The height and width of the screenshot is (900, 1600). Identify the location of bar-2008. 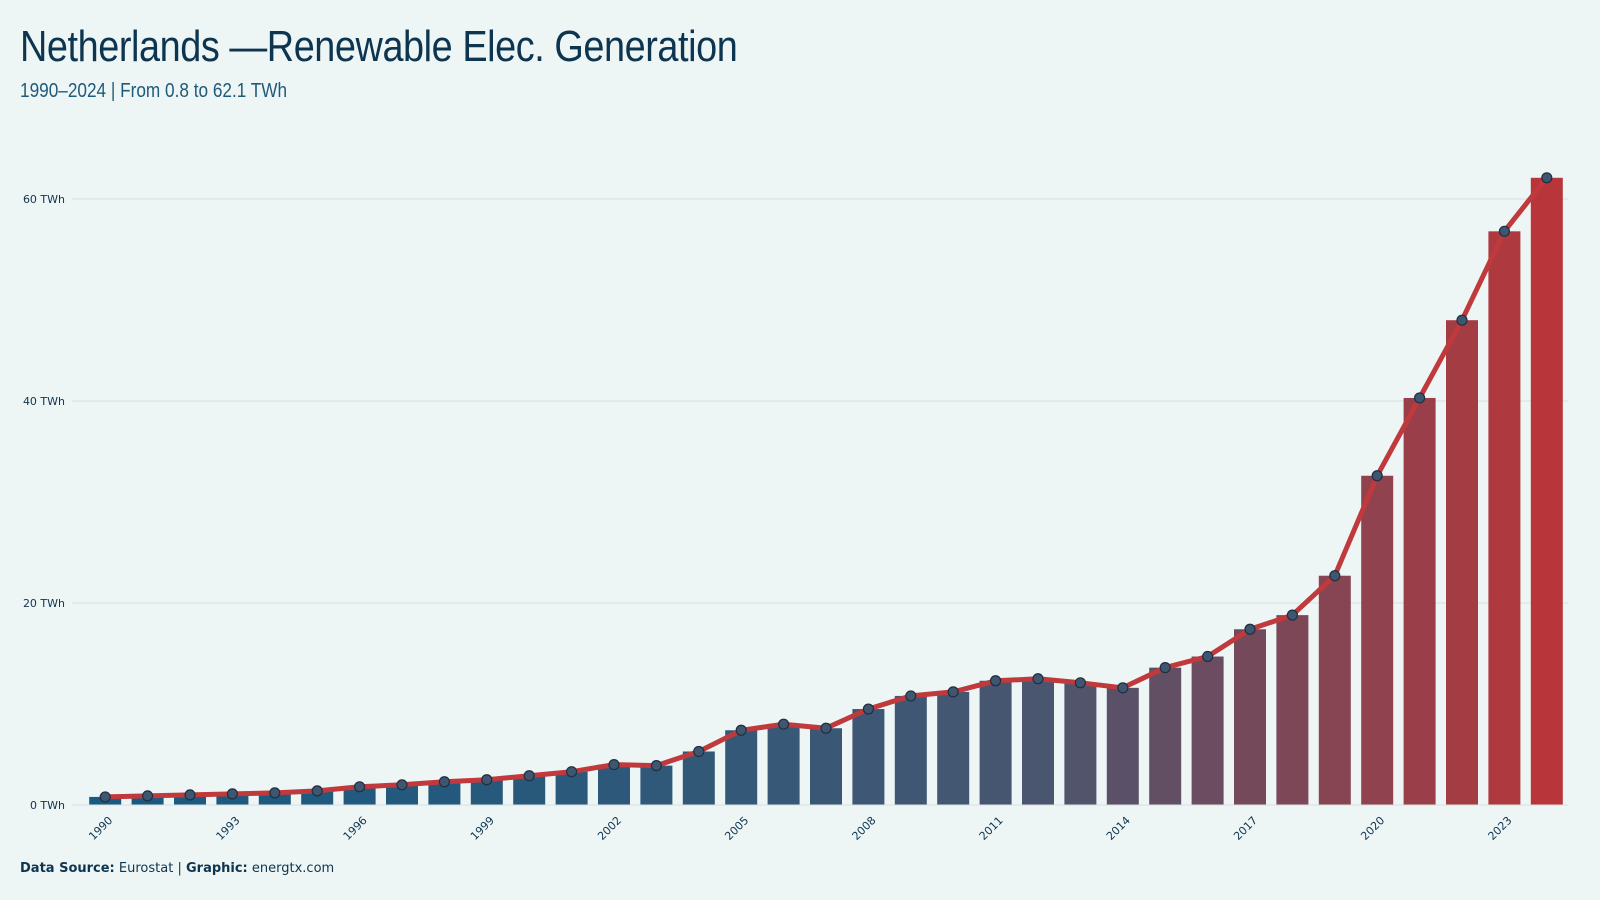
(868, 757).